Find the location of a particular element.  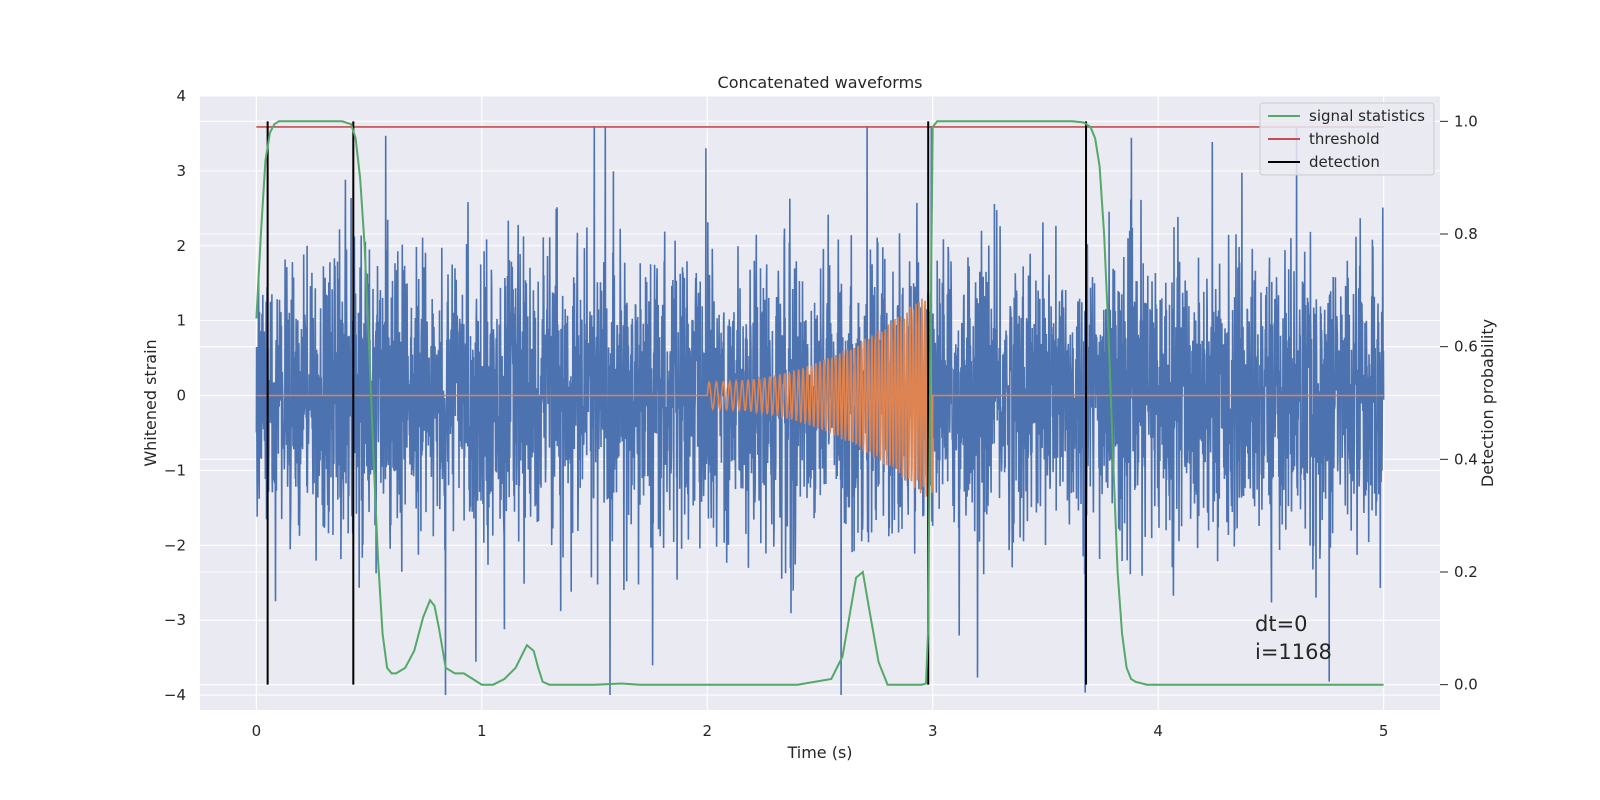

y-tick-label: −3 is located at coordinates (175, 620).